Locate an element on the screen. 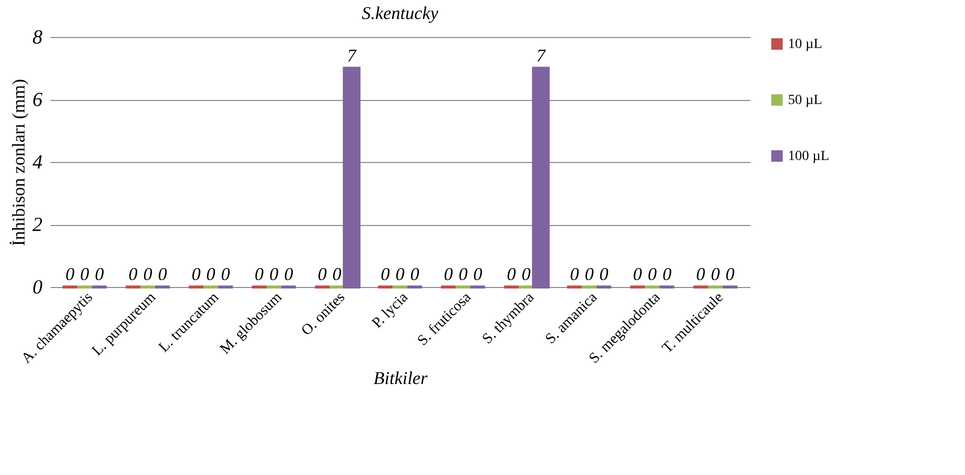  legend-label: 100 µL is located at coordinates (809, 156).